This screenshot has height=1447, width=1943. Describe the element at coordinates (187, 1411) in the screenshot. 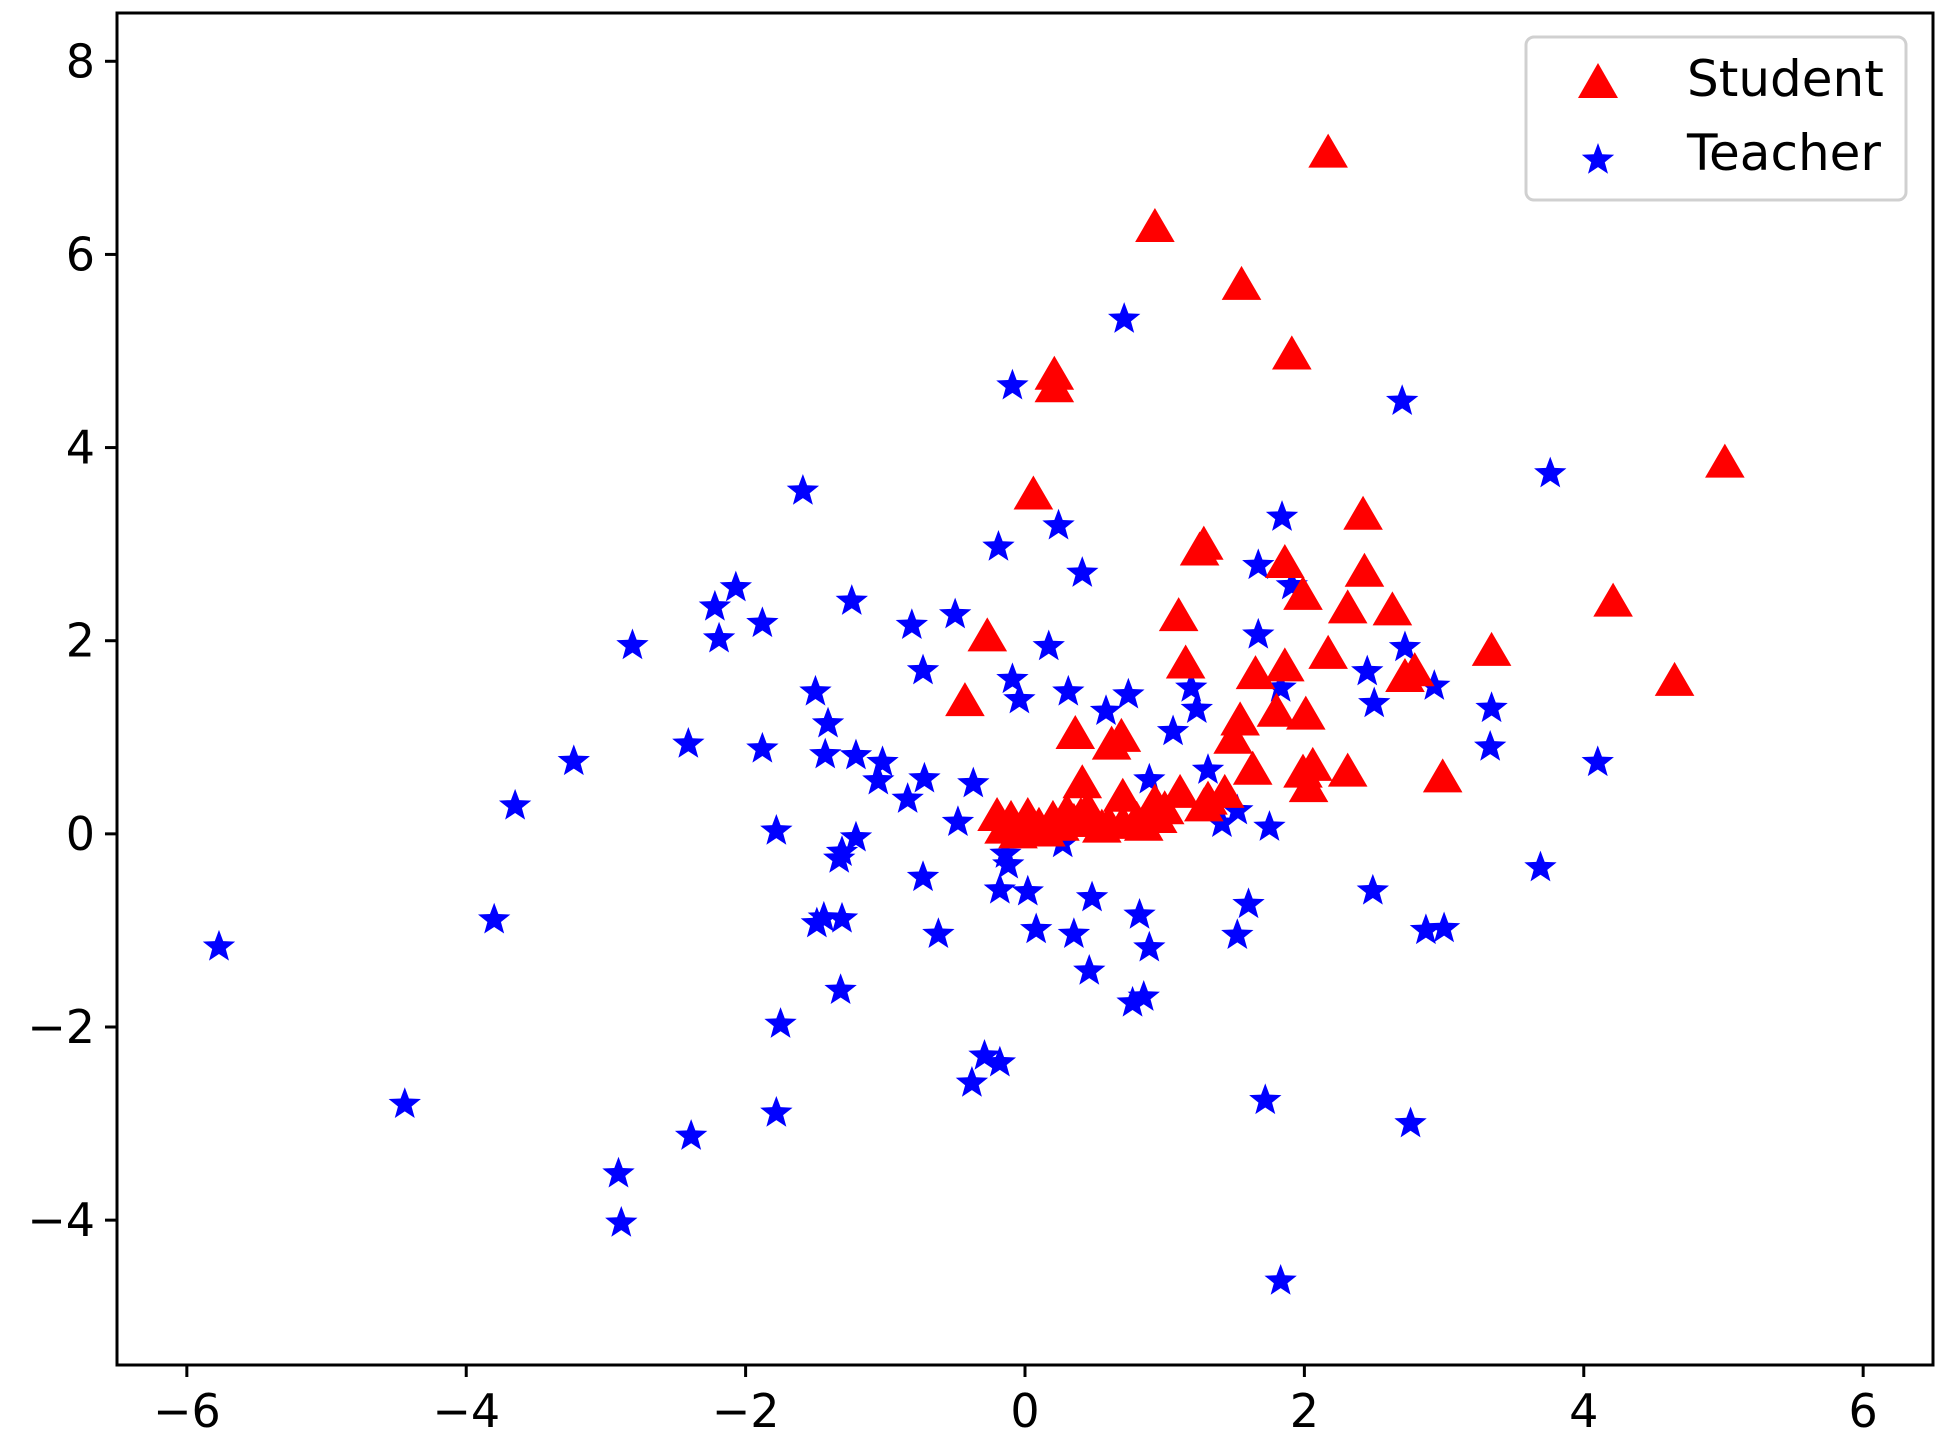

I see `x-tick-label: −6` at that location.